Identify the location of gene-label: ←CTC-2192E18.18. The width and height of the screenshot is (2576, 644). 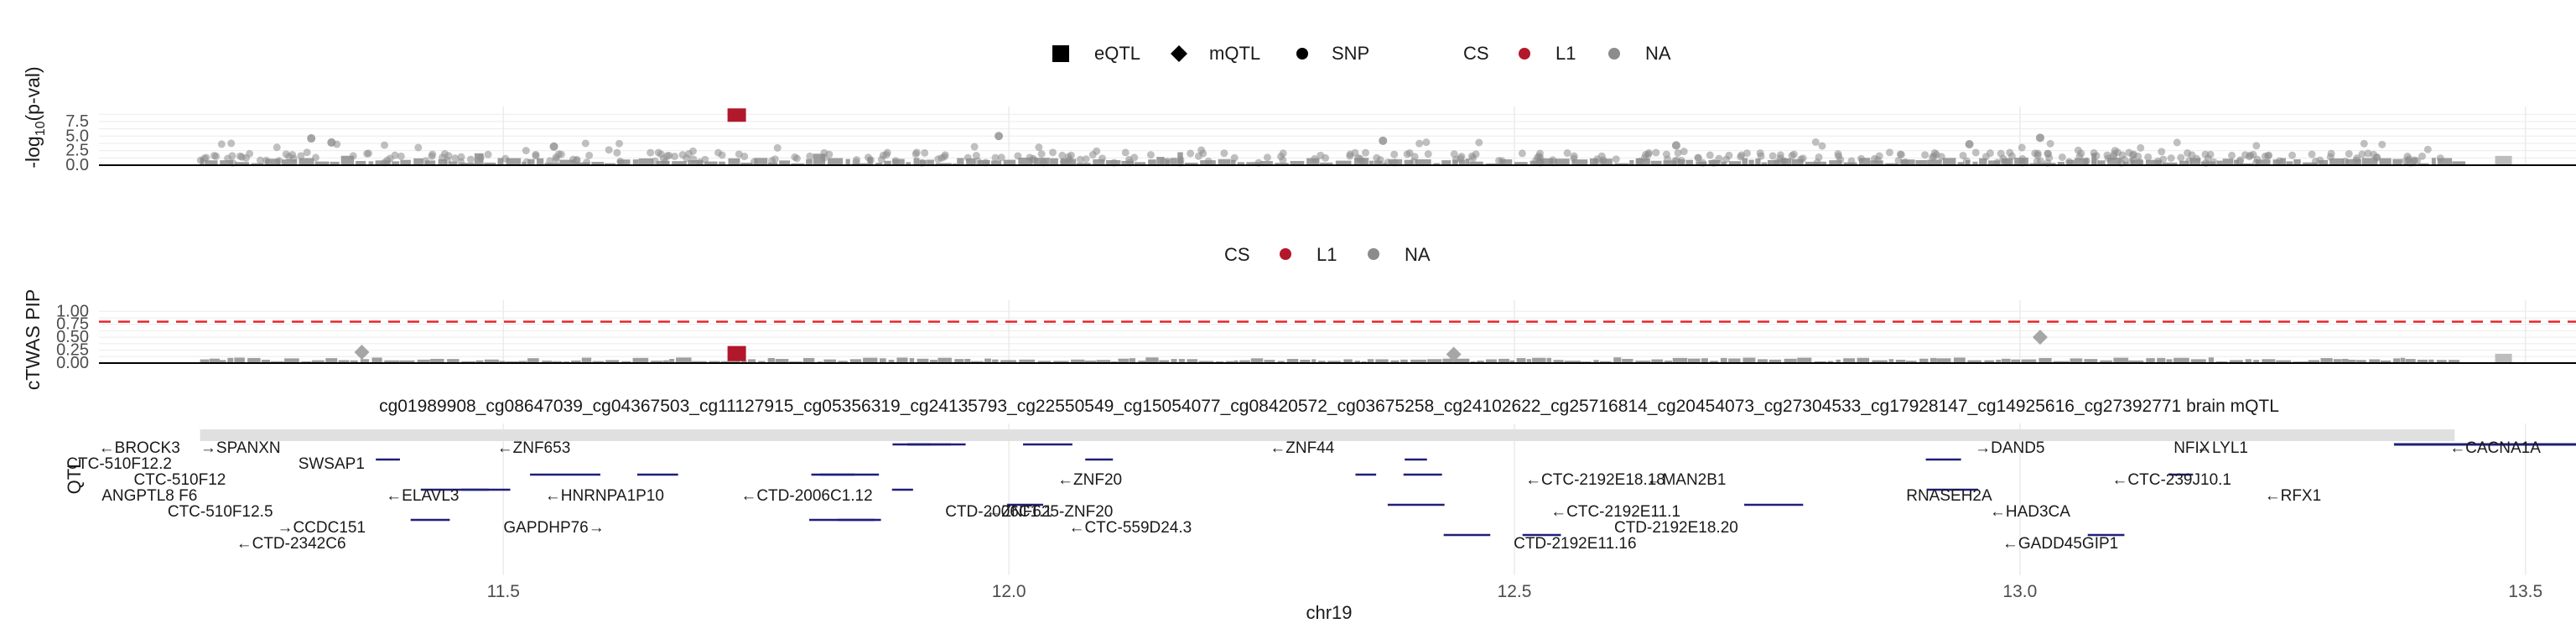
(1595, 480).